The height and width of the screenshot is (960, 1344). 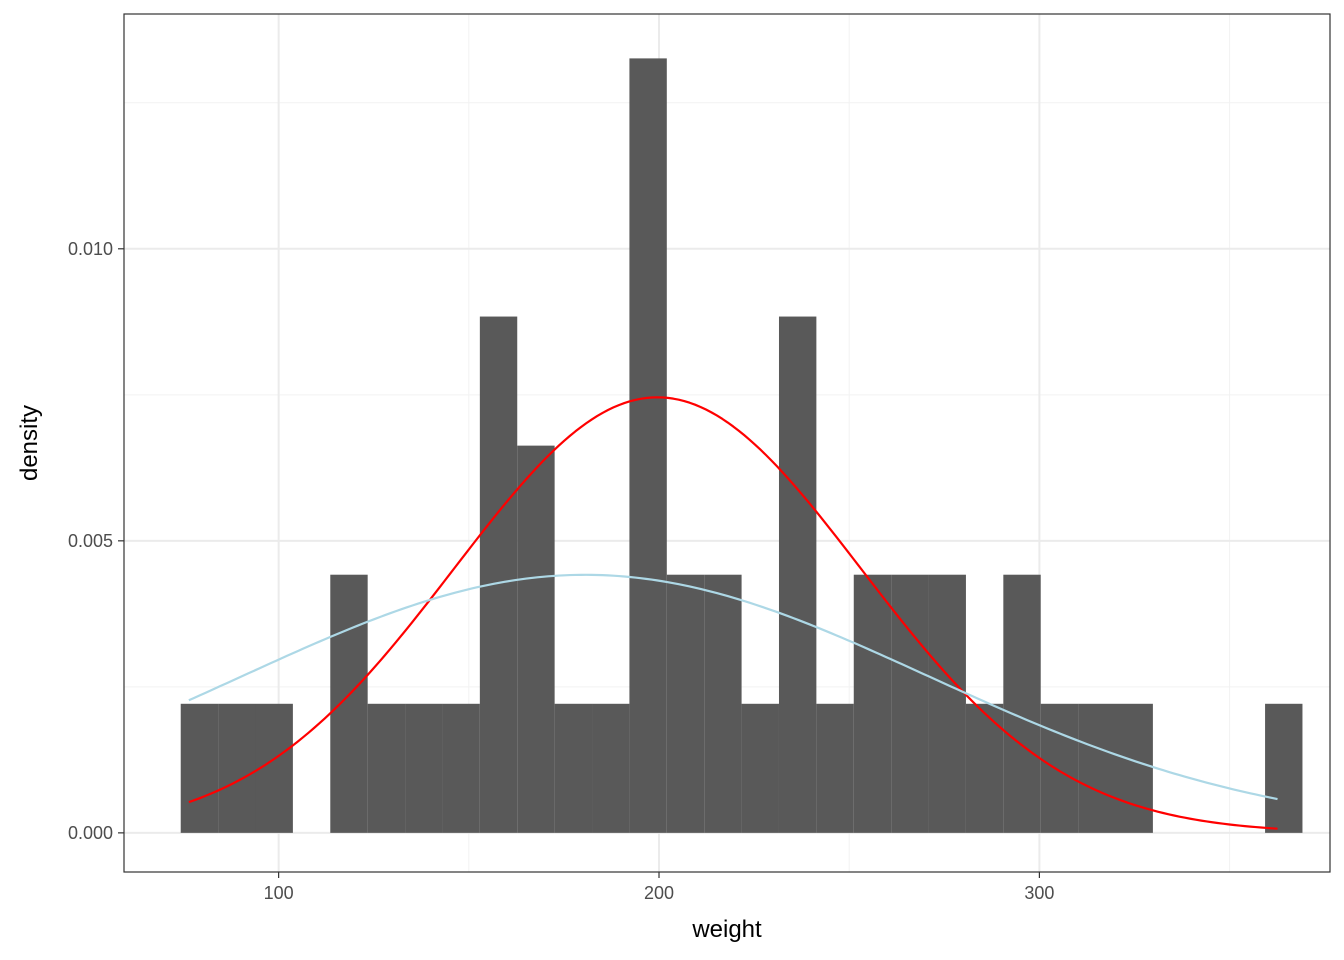 I want to click on y-axis-title: density, so click(x=29, y=443).